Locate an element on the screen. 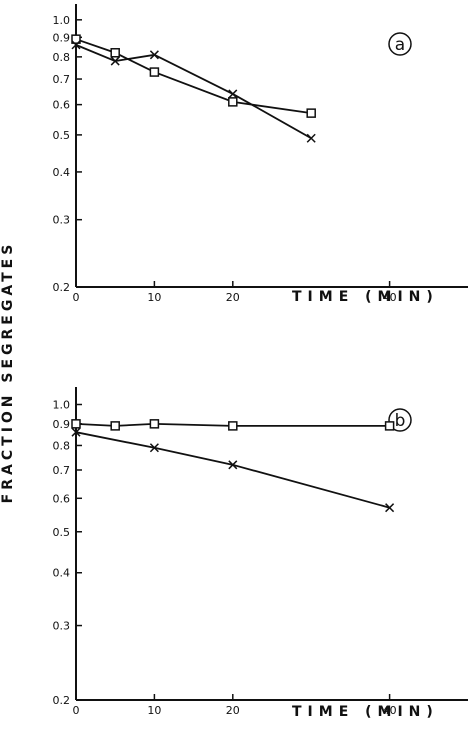  y-axis-title: FRACTION SEGREGATES is located at coordinates (8, 372).